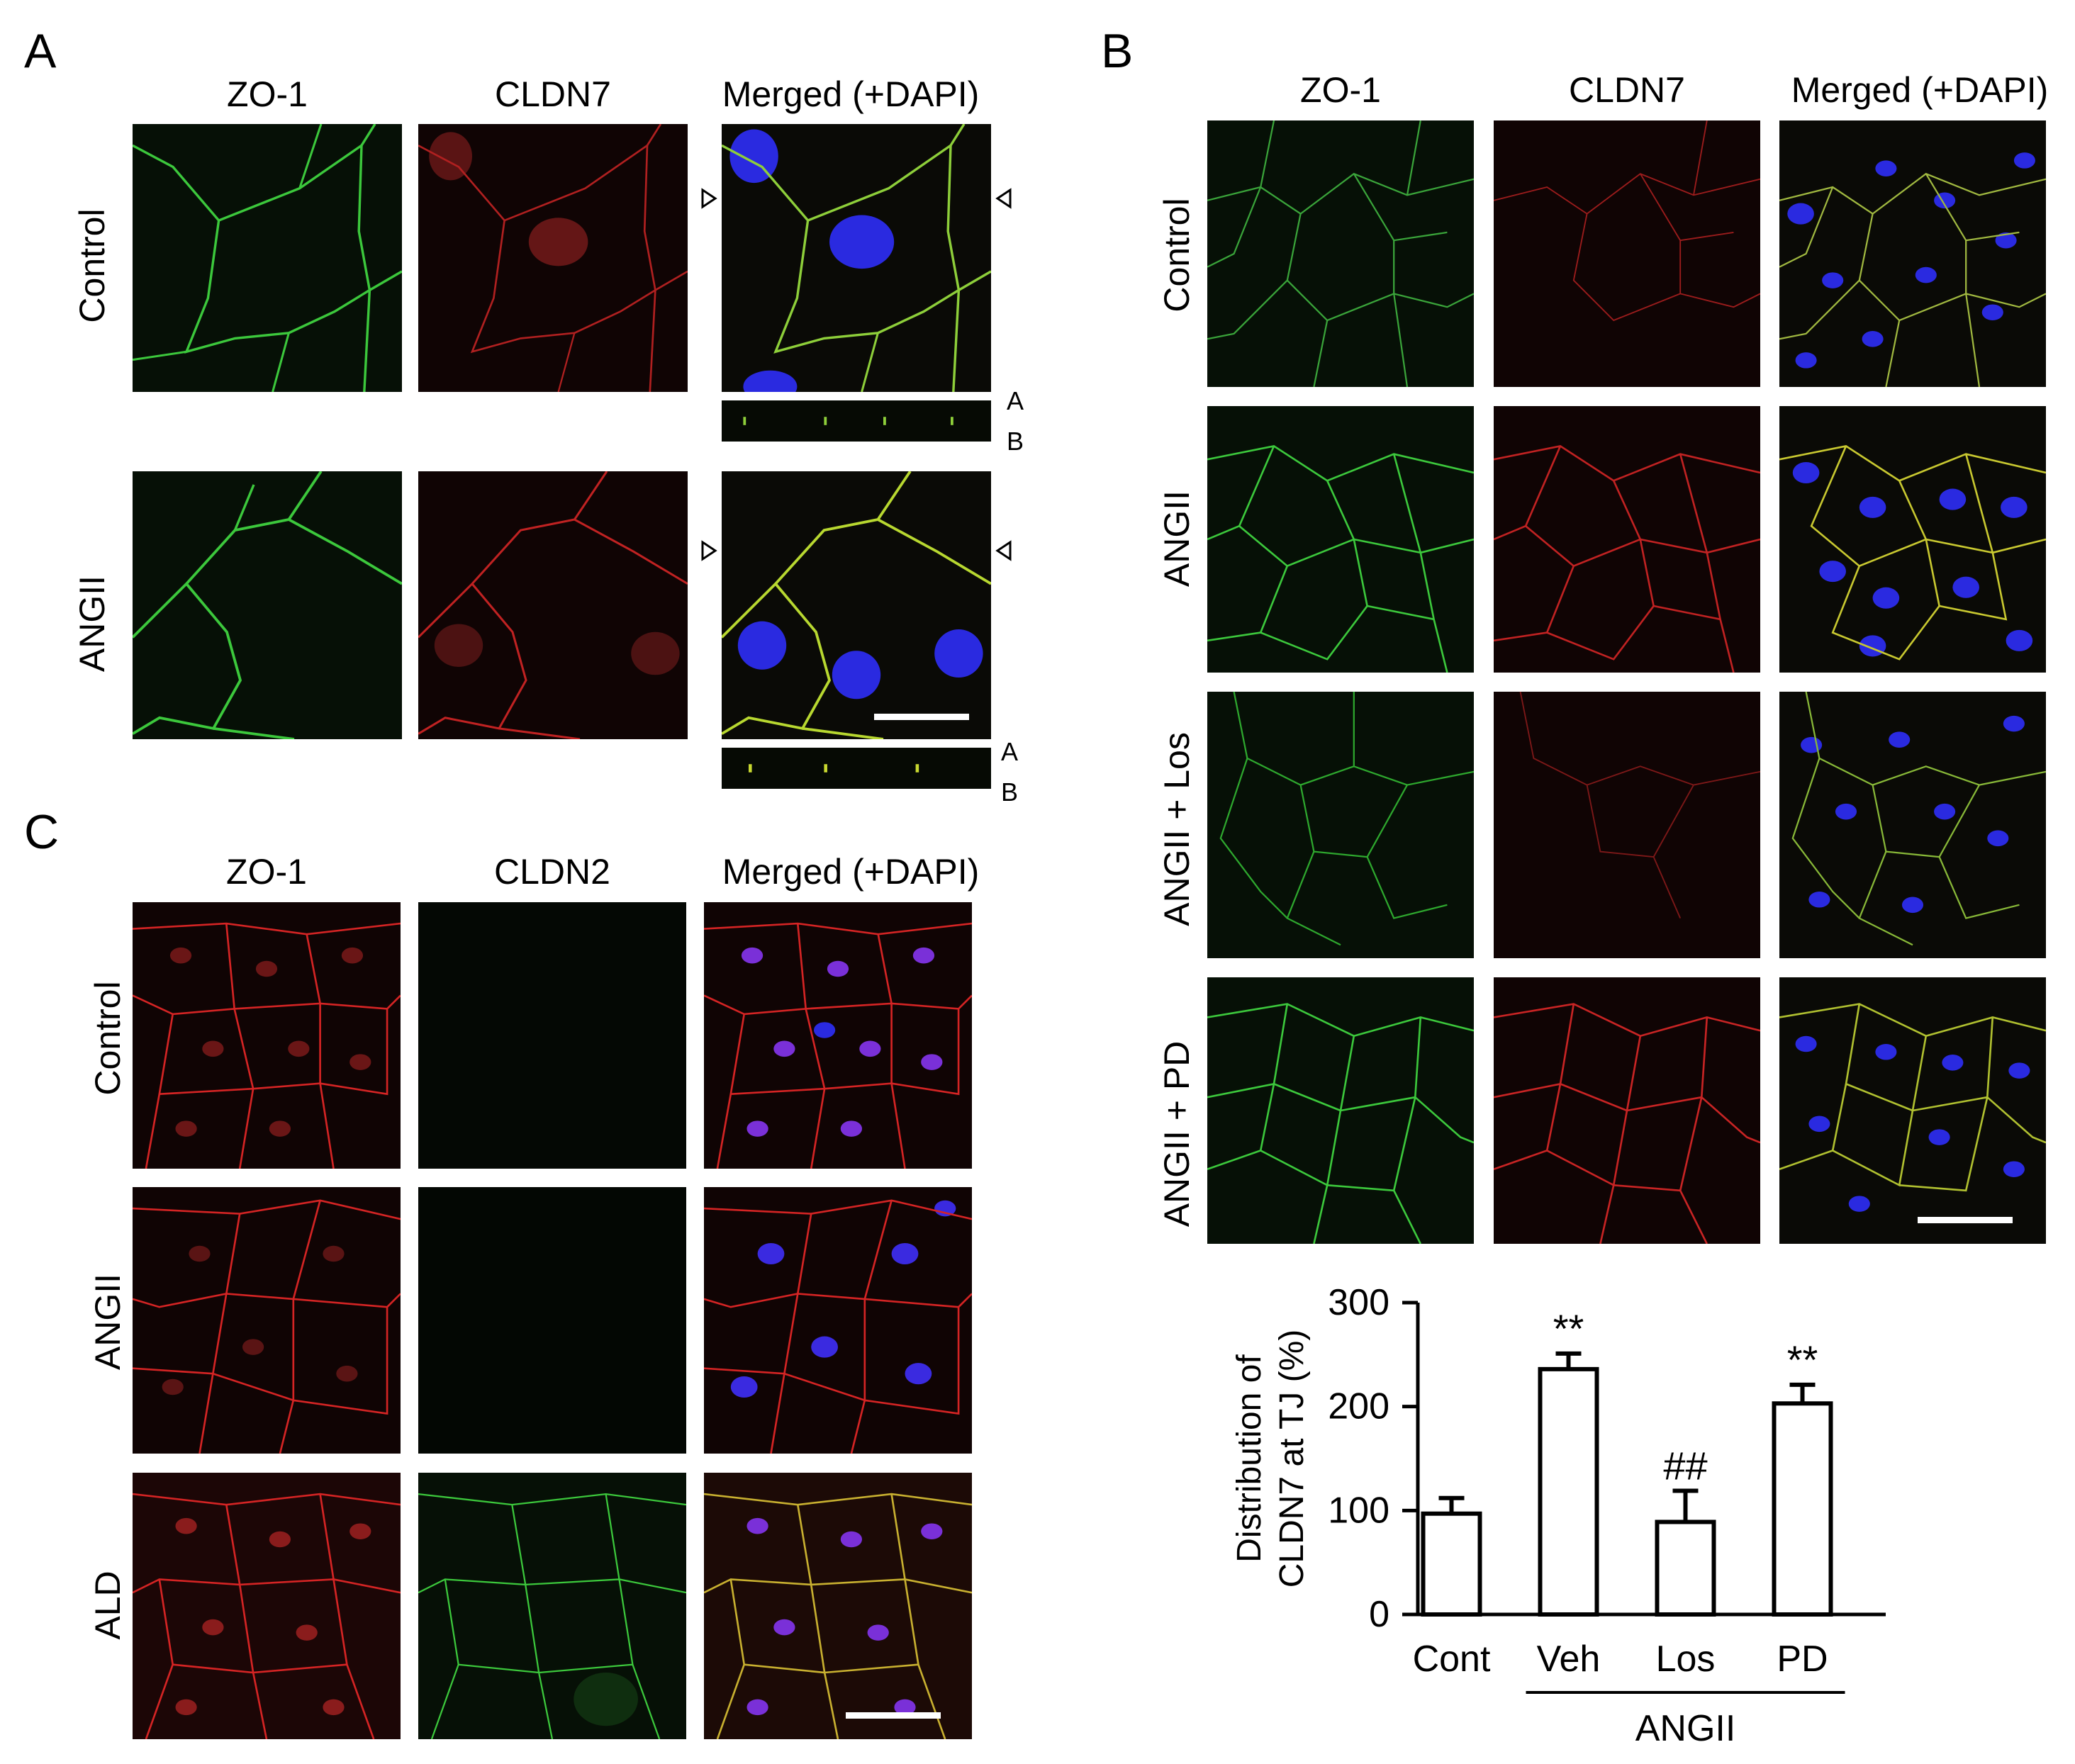 The width and height of the screenshot is (2075, 1764). I want to click on xz-section-a-angii, so click(857, 768).